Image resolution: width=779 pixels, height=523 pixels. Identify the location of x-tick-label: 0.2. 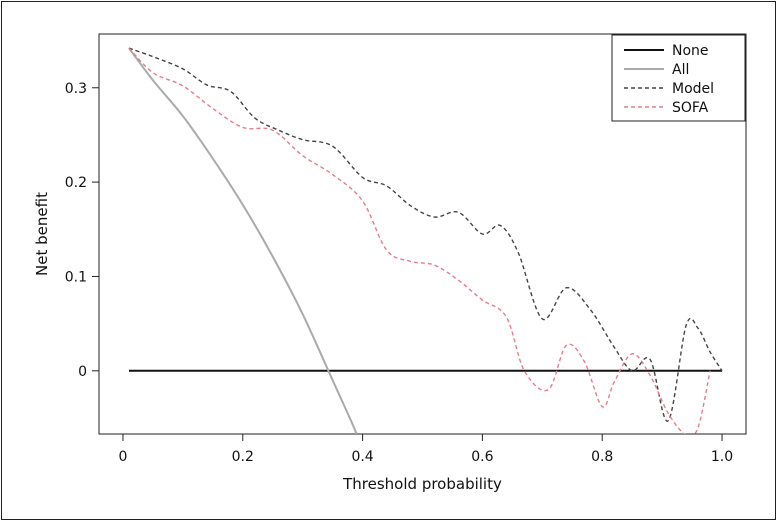
(243, 457).